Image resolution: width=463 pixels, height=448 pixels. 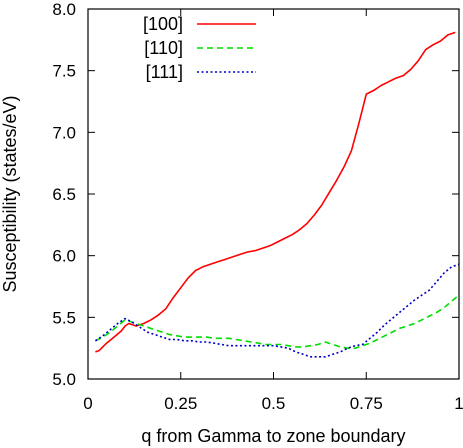 What do you see at coordinates (64, 379) in the screenshot?
I see `y-tick-label: 5.0` at bounding box center [64, 379].